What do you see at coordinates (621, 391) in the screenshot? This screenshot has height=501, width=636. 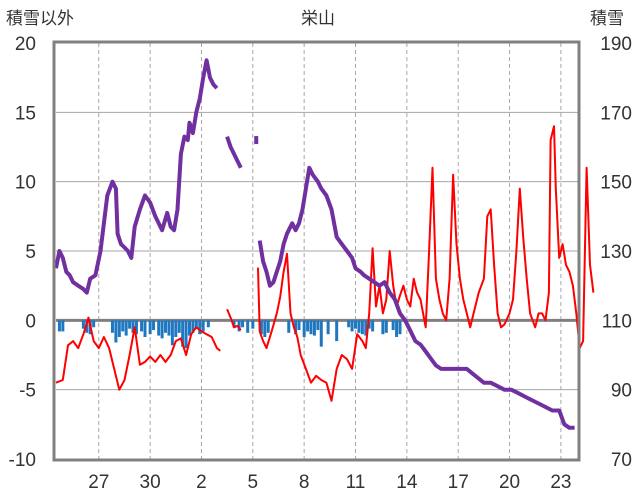 I see `right-tick-label: 90` at bounding box center [621, 391].